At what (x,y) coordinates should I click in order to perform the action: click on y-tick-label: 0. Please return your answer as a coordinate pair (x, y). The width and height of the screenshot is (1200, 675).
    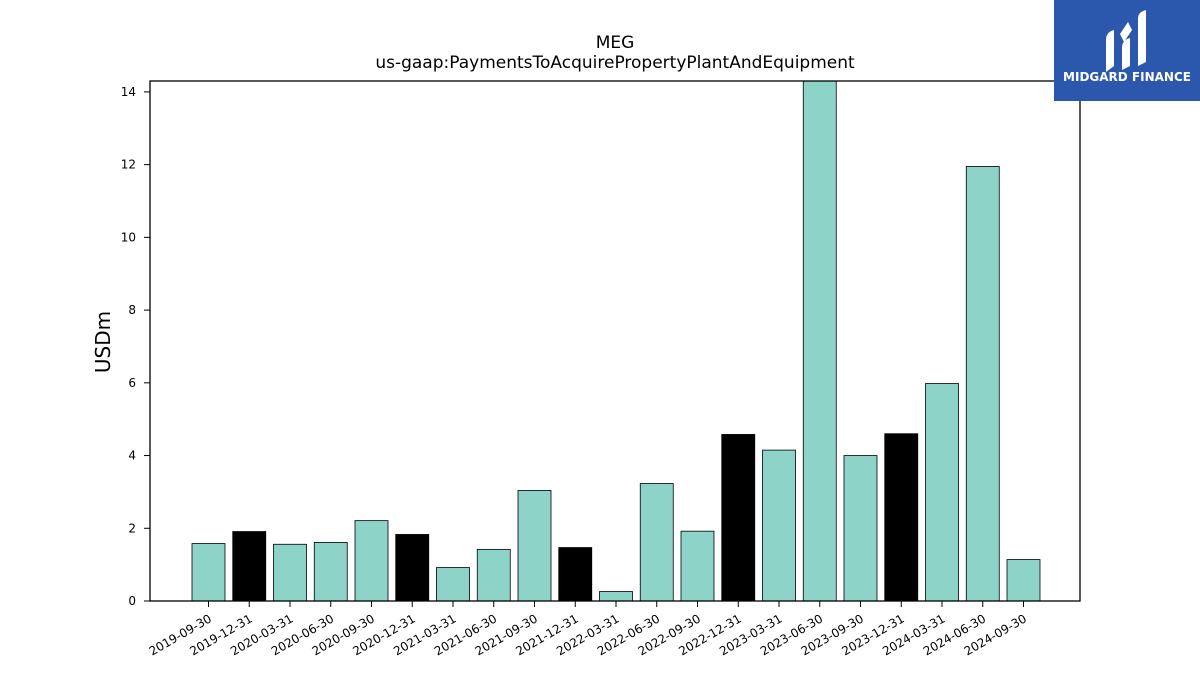
    Looking at the image, I should click on (132, 601).